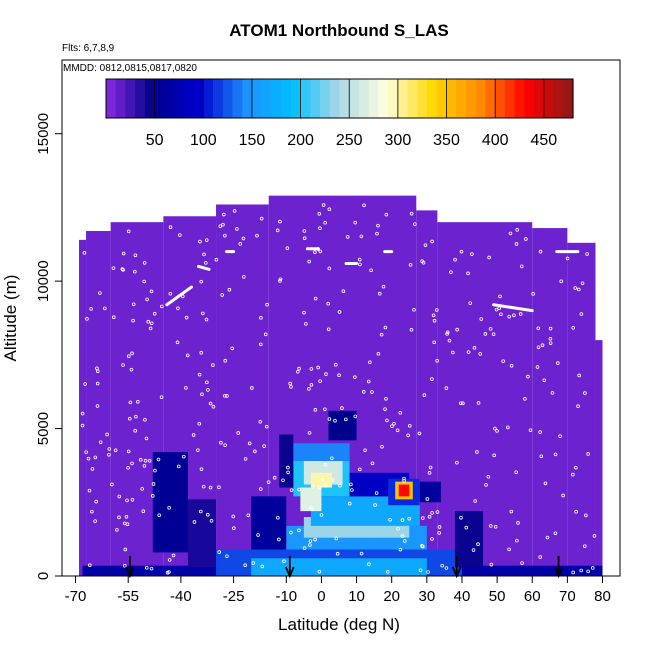  What do you see at coordinates (398, 140) in the screenshot?
I see `colorbar-tick-label: 300` at bounding box center [398, 140].